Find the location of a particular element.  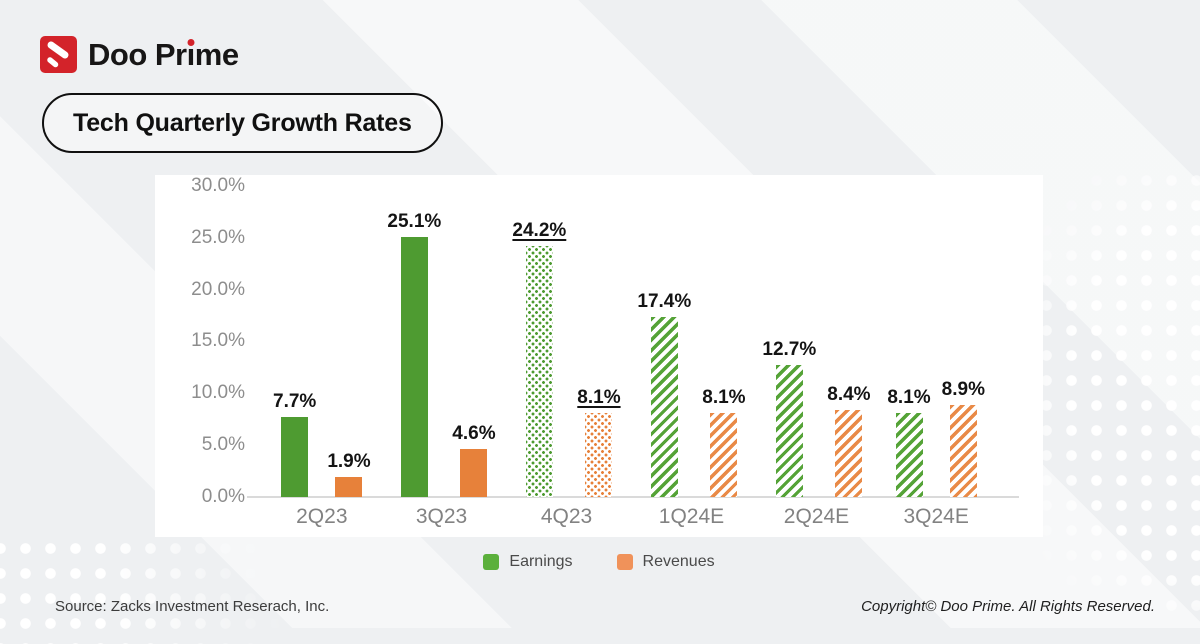

brand-text-i: ı is located at coordinates (191, 54).